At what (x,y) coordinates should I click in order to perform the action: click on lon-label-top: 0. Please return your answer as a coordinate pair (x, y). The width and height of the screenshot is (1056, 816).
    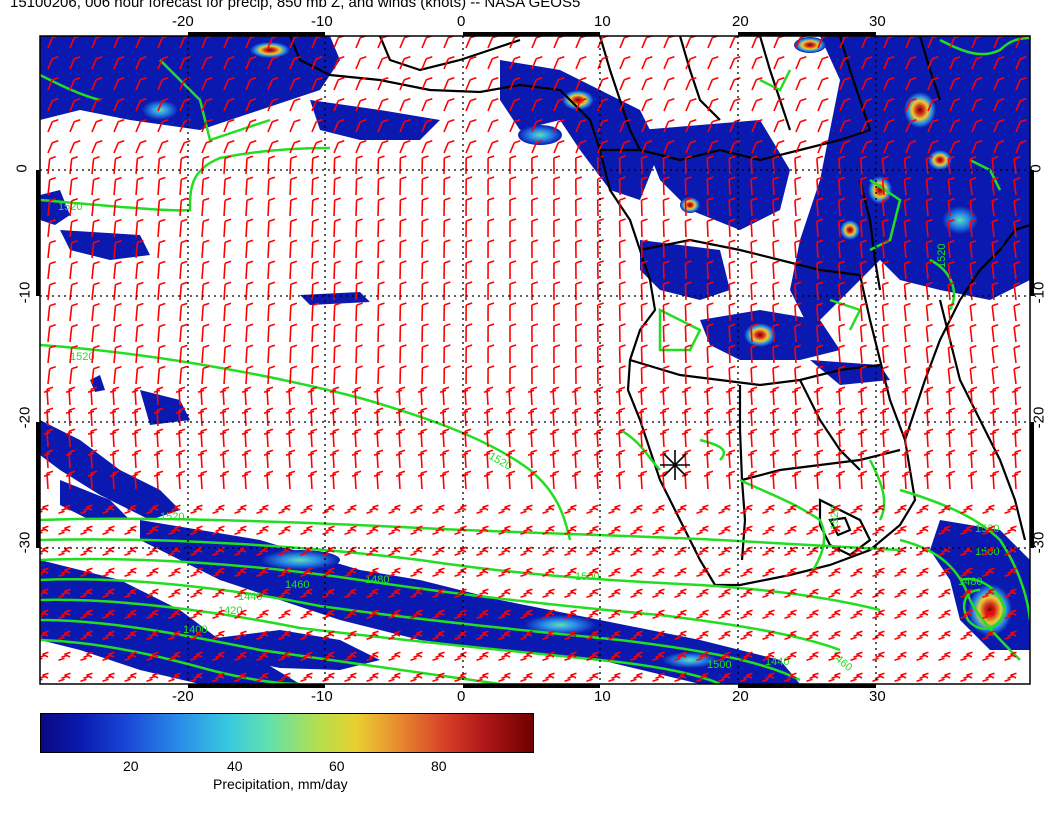
    Looking at the image, I should click on (461, 21).